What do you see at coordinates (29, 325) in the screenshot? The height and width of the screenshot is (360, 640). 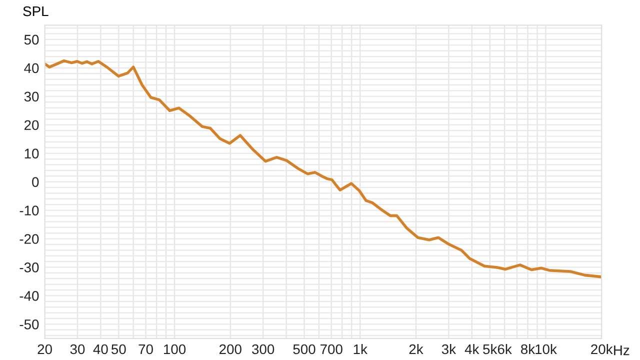 I see `y-tick-label: -50` at bounding box center [29, 325].